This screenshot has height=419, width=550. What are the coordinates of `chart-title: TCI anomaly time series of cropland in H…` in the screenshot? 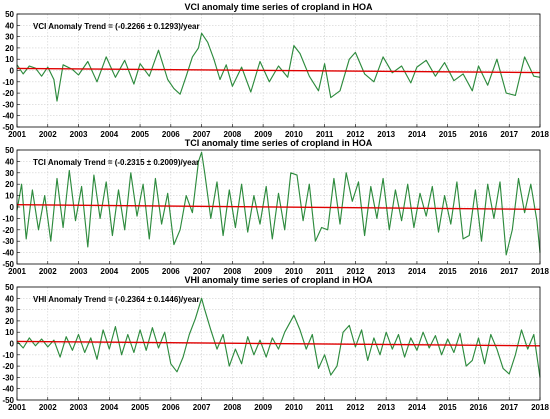 It's located at (279, 143).